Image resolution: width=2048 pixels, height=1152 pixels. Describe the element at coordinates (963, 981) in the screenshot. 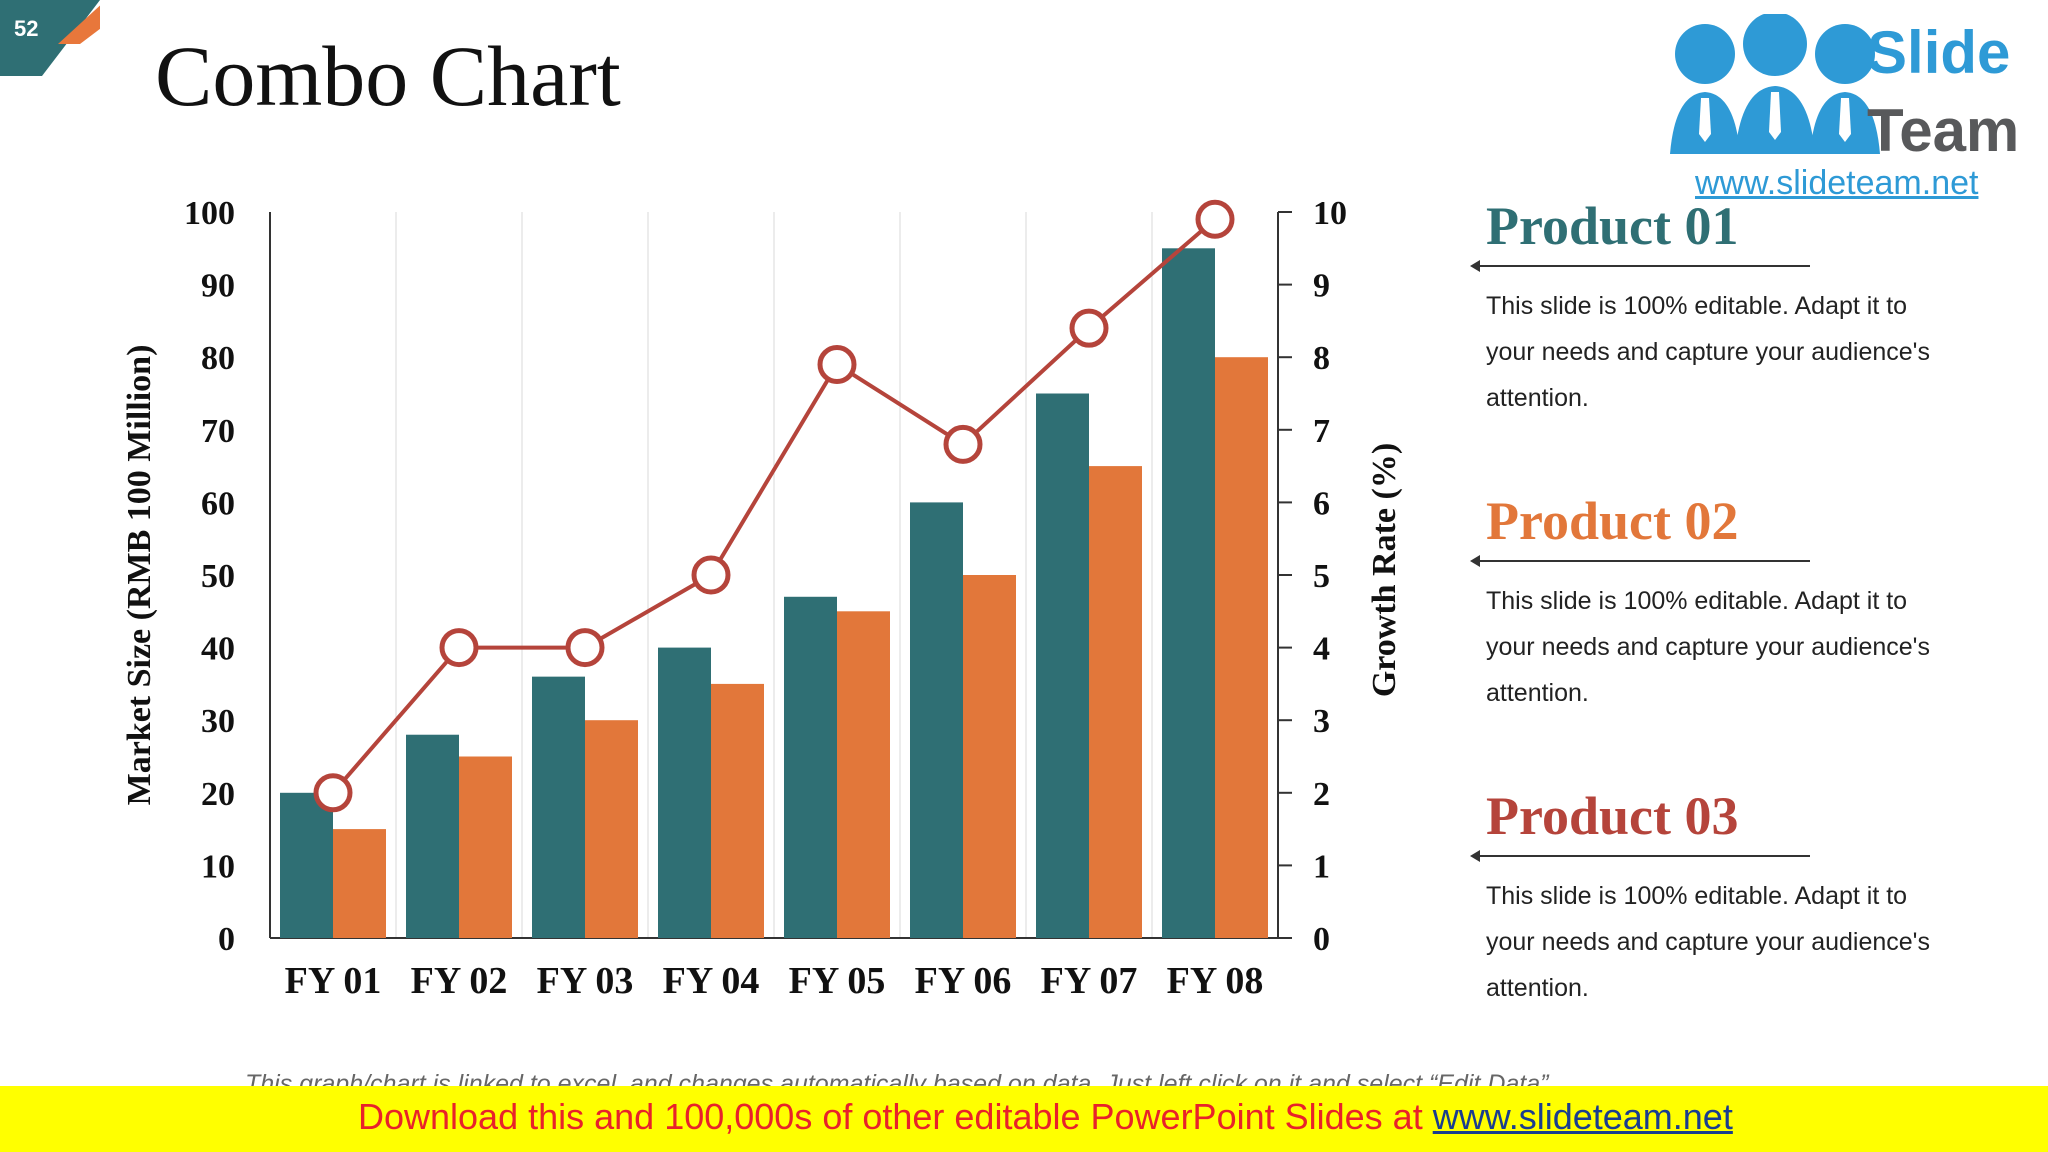

I see `category-label: FY 06` at that location.